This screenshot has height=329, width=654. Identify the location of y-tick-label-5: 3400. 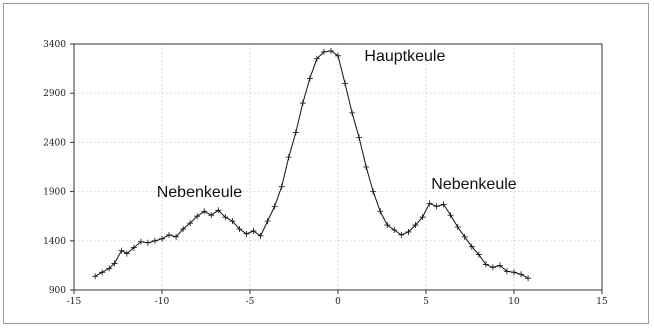
(54, 45).